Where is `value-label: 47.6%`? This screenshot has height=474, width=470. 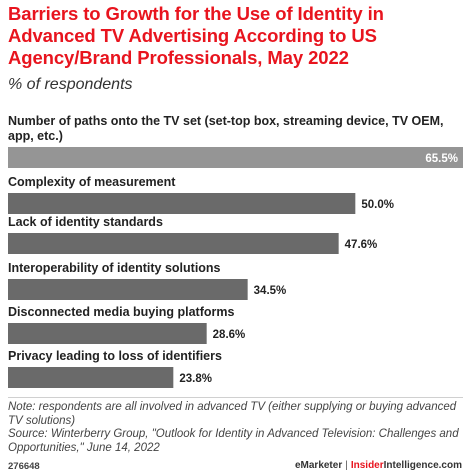 value-label: 47.6% is located at coordinates (361, 245).